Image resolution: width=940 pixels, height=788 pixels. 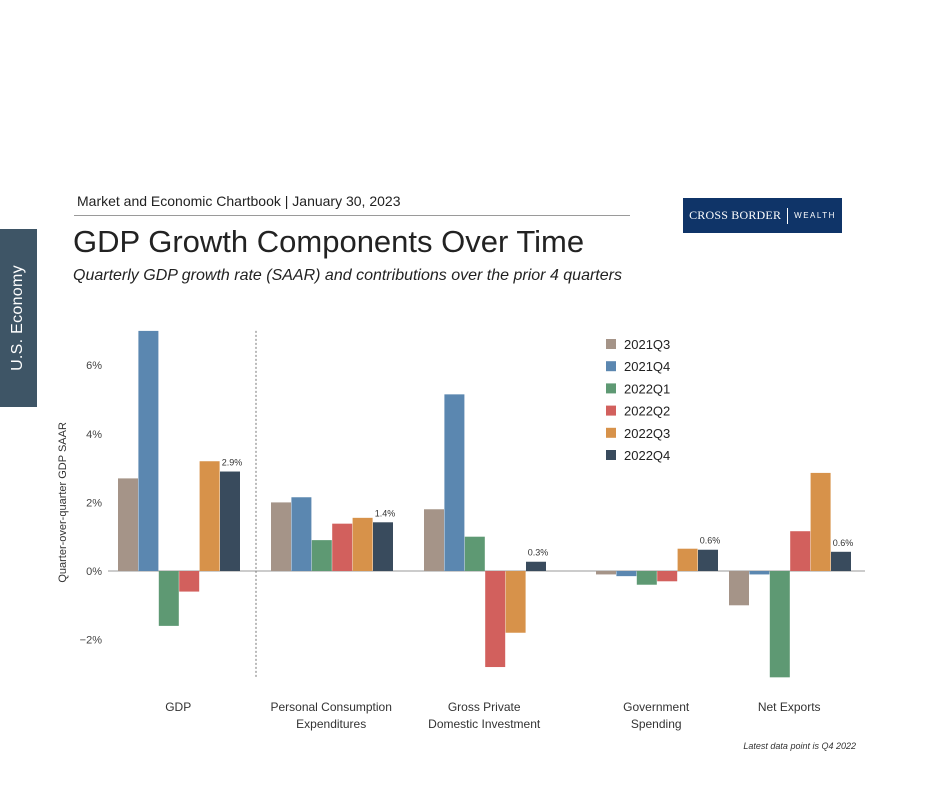 I want to click on data-label: 2.9%, so click(x=232, y=463).